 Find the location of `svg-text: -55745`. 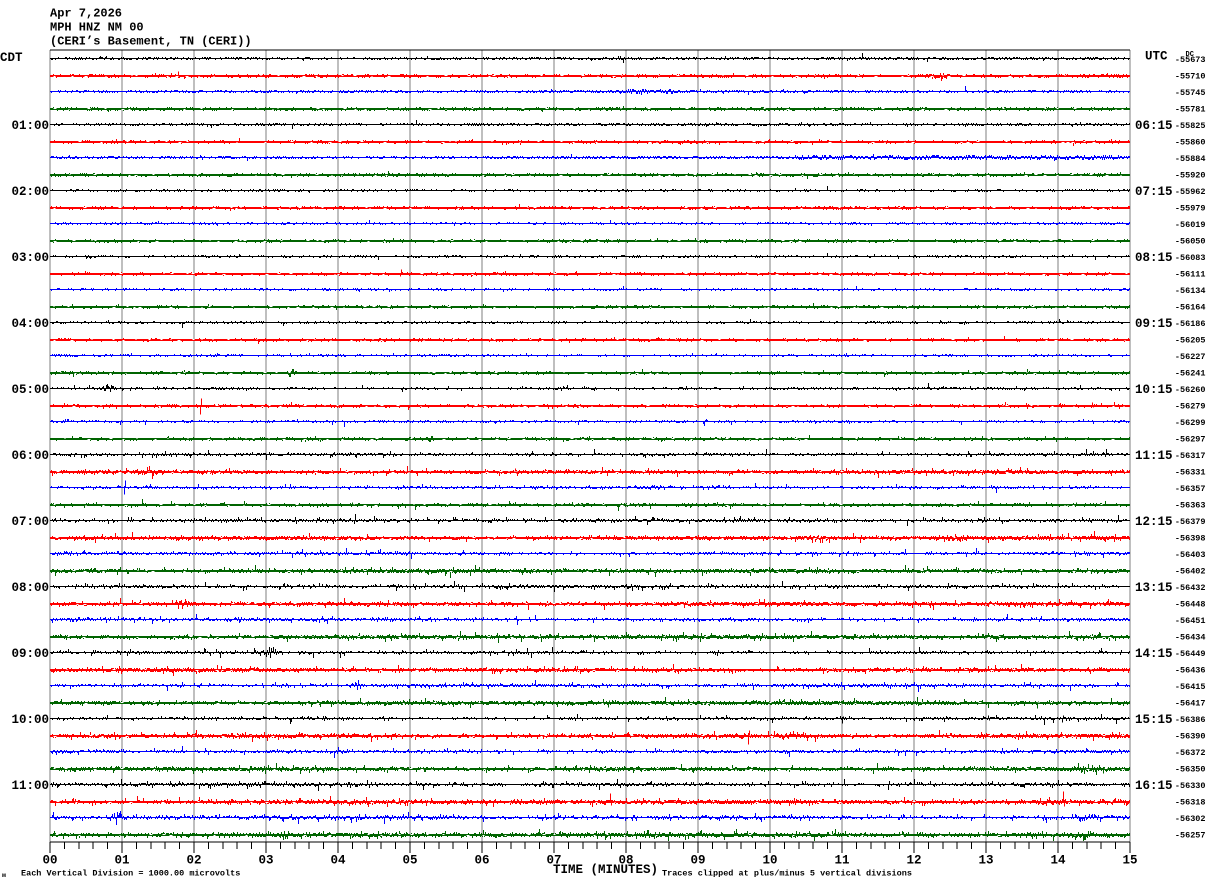

svg-text: -55745 is located at coordinates (1190, 93).